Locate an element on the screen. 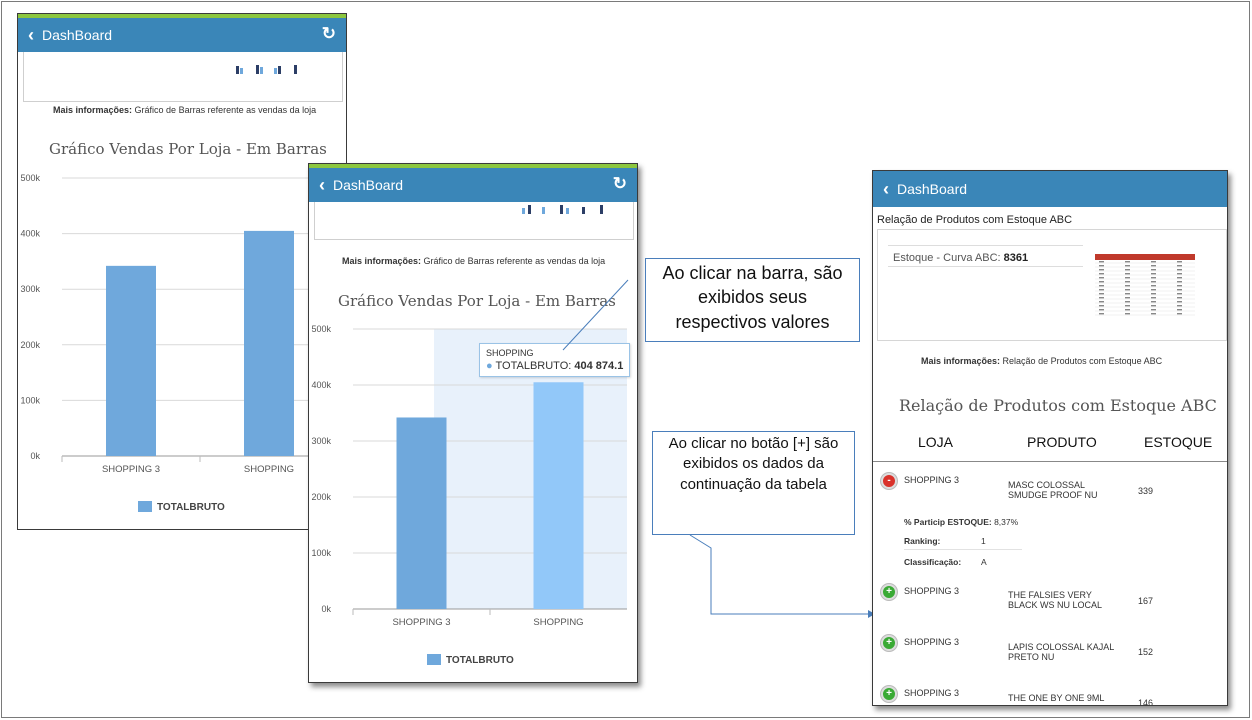 Image resolution: width=1252 pixels, height=720 pixels. column-header-produto: PRODUTO is located at coordinates (1062, 442).